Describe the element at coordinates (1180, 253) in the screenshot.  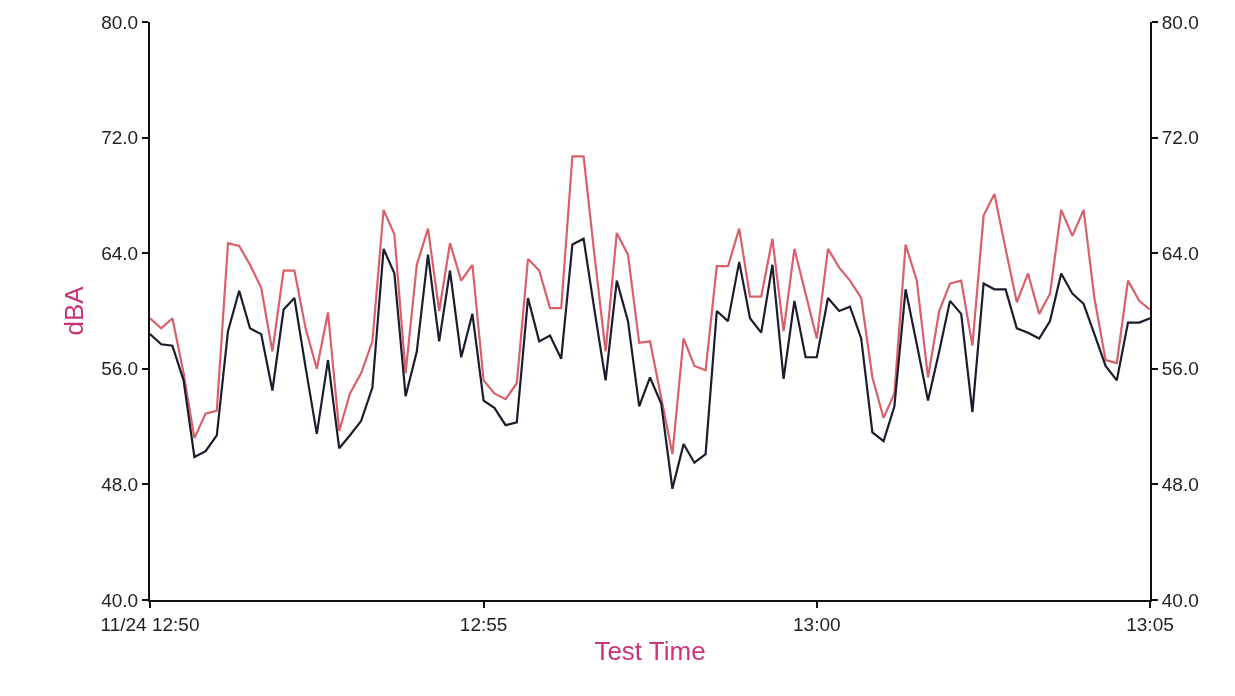
I see `y2-tick-label: 64.0` at that location.